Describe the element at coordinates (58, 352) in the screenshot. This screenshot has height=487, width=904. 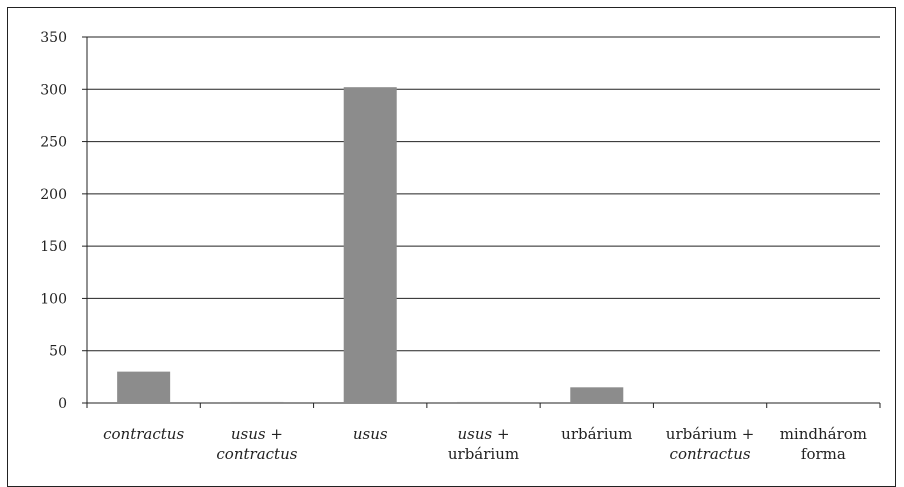
I see `y-tick-label: 50` at that location.